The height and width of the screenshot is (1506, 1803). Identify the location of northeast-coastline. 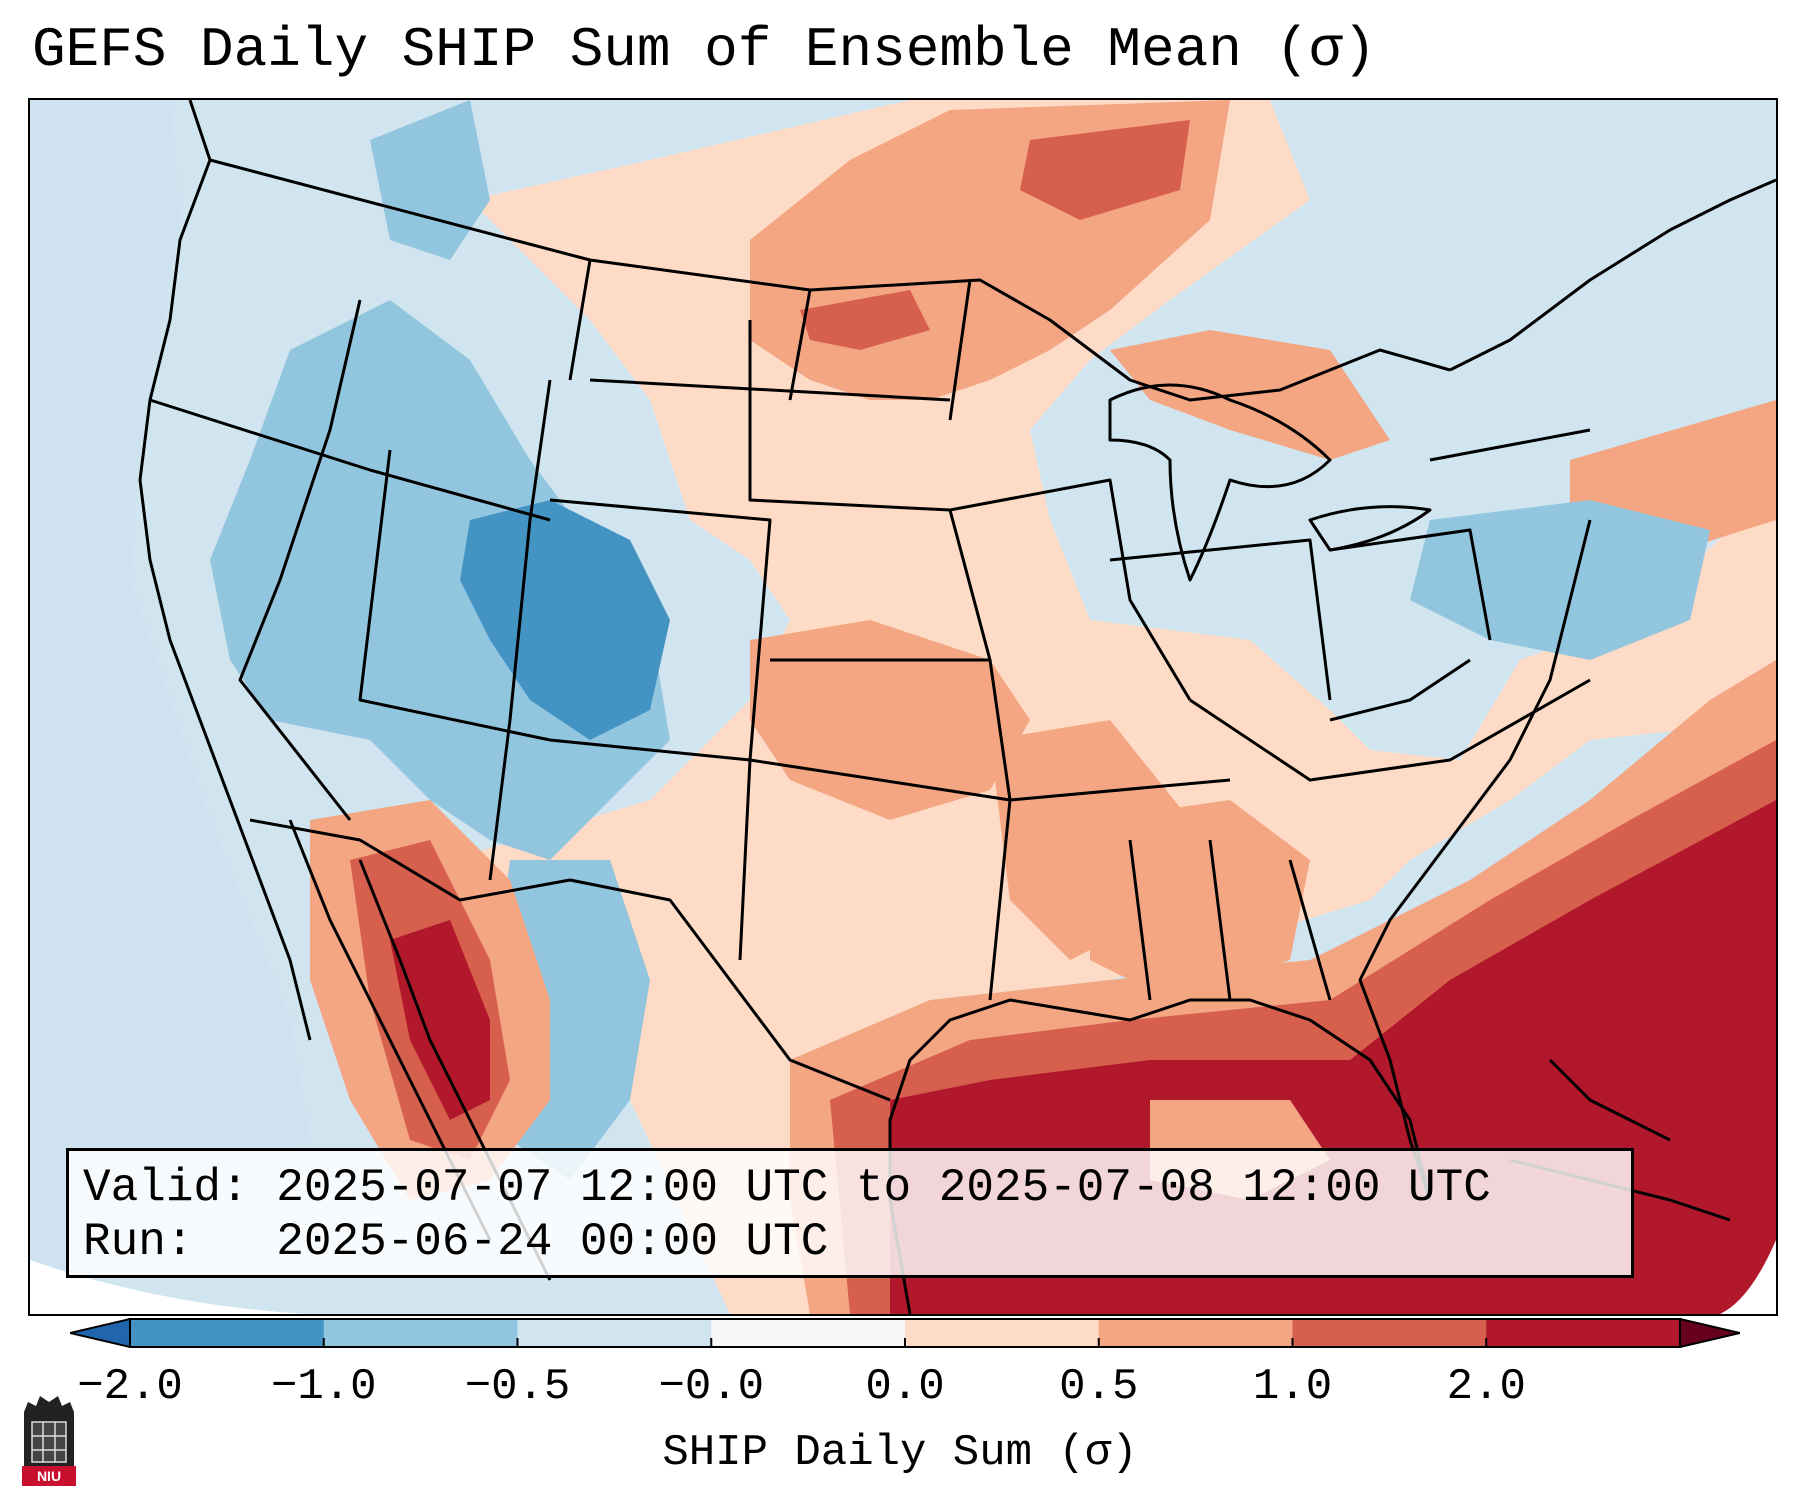
(1612, 275).